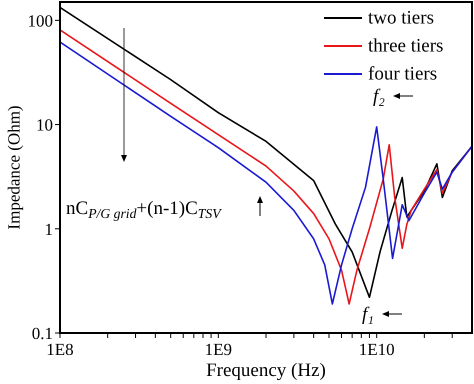 This screenshot has height=384, width=474. Describe the element at coordinates (401, 18) in the screenshot. I see `legend-label: two tiers` at that location.